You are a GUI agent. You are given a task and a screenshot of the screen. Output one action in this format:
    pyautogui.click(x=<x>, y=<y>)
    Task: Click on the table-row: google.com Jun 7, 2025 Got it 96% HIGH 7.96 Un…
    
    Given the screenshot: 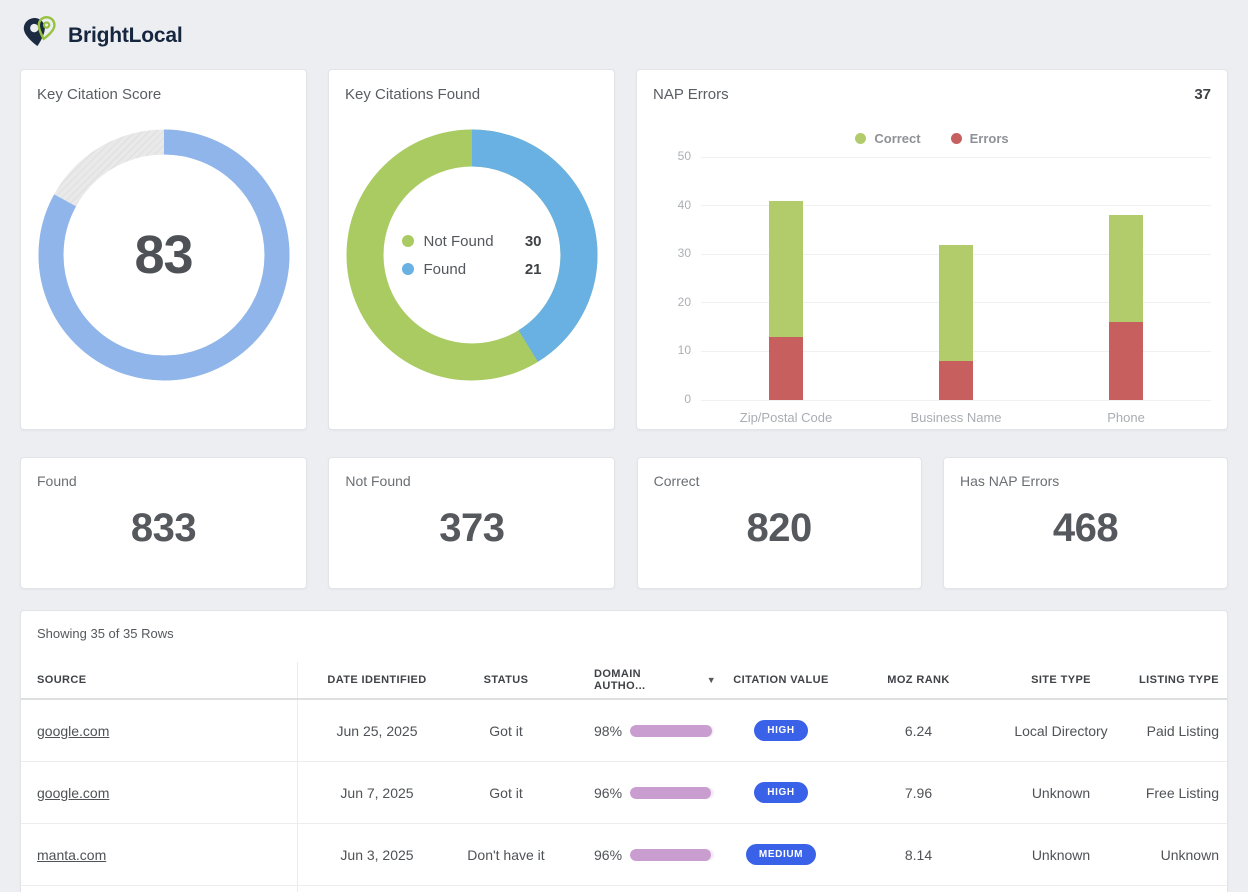 What is the action you would take?
    pyautogui.click(x=624, y=793)
    